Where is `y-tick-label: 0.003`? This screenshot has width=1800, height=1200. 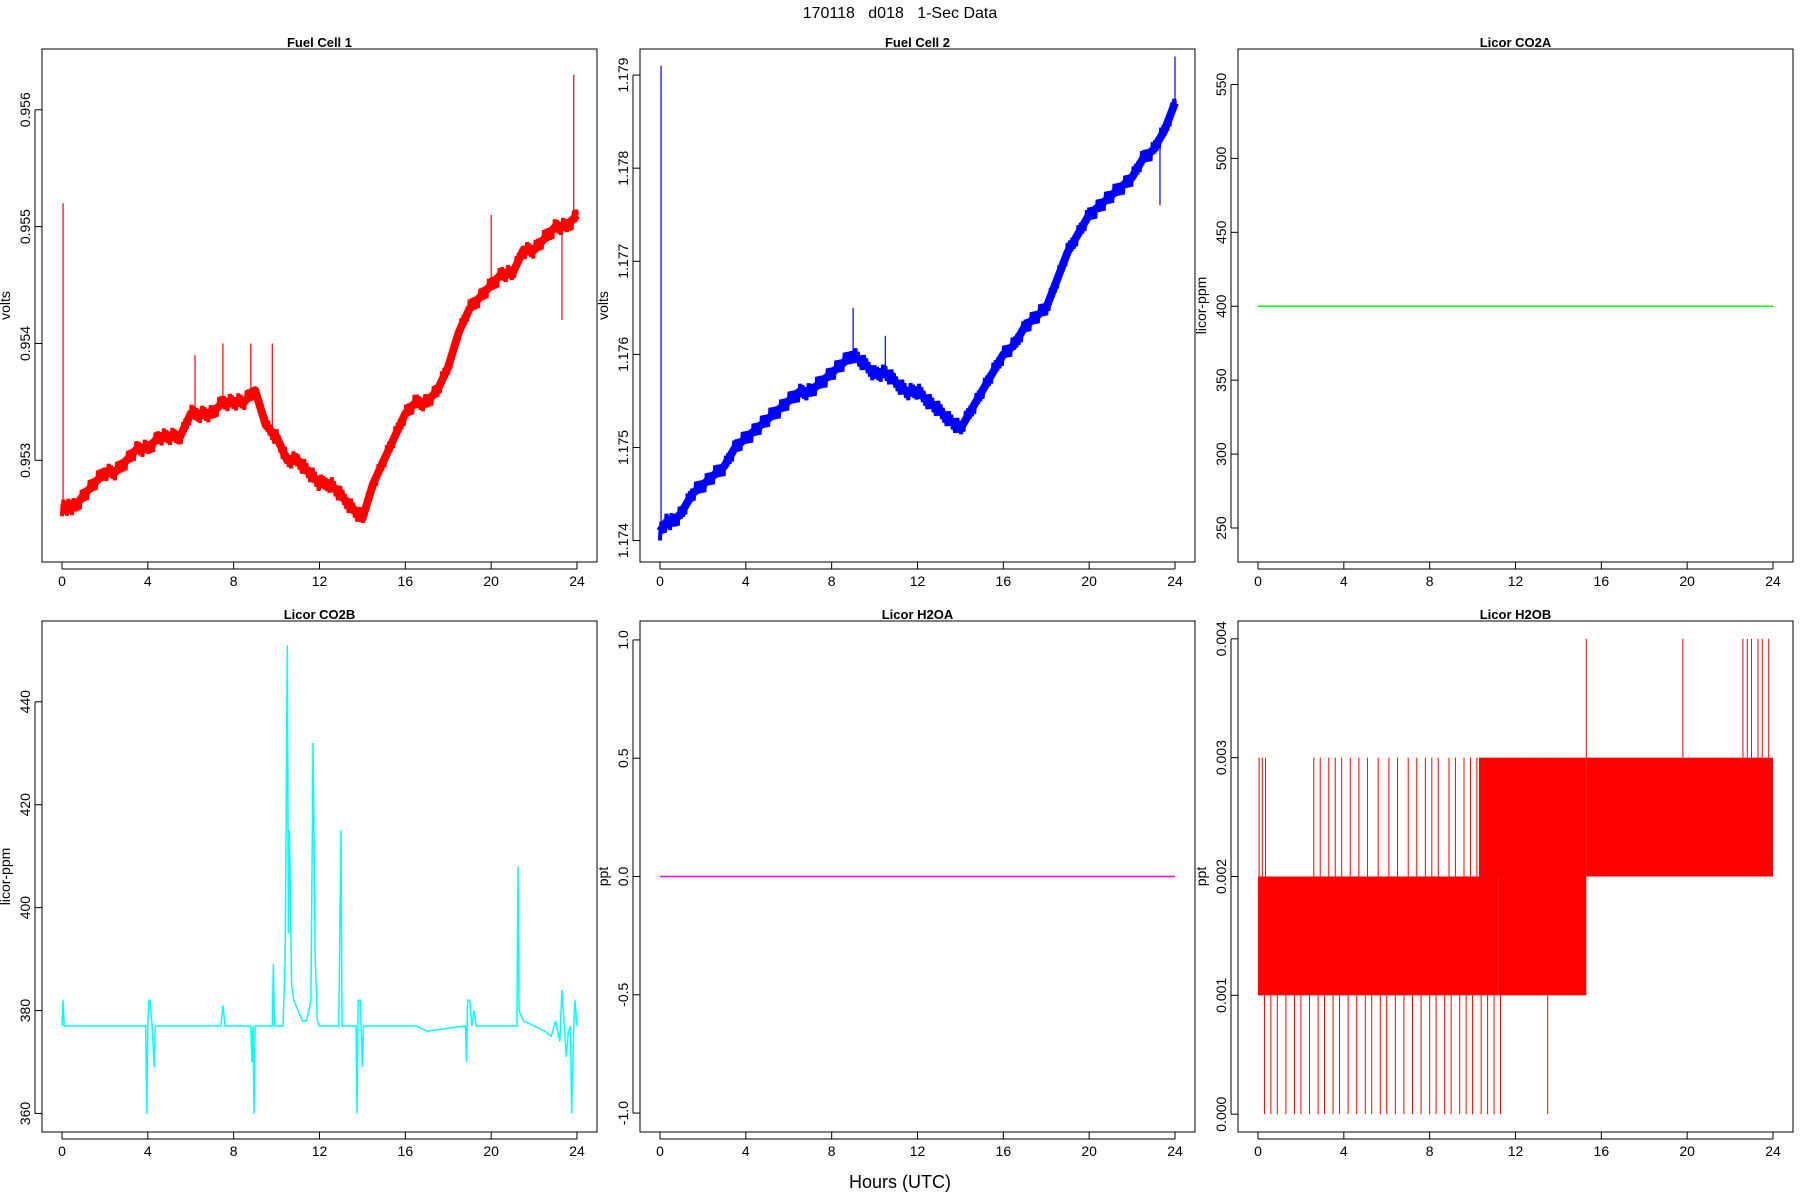 y-tick-label: 0.003 is located at coordinates (1221, 757).